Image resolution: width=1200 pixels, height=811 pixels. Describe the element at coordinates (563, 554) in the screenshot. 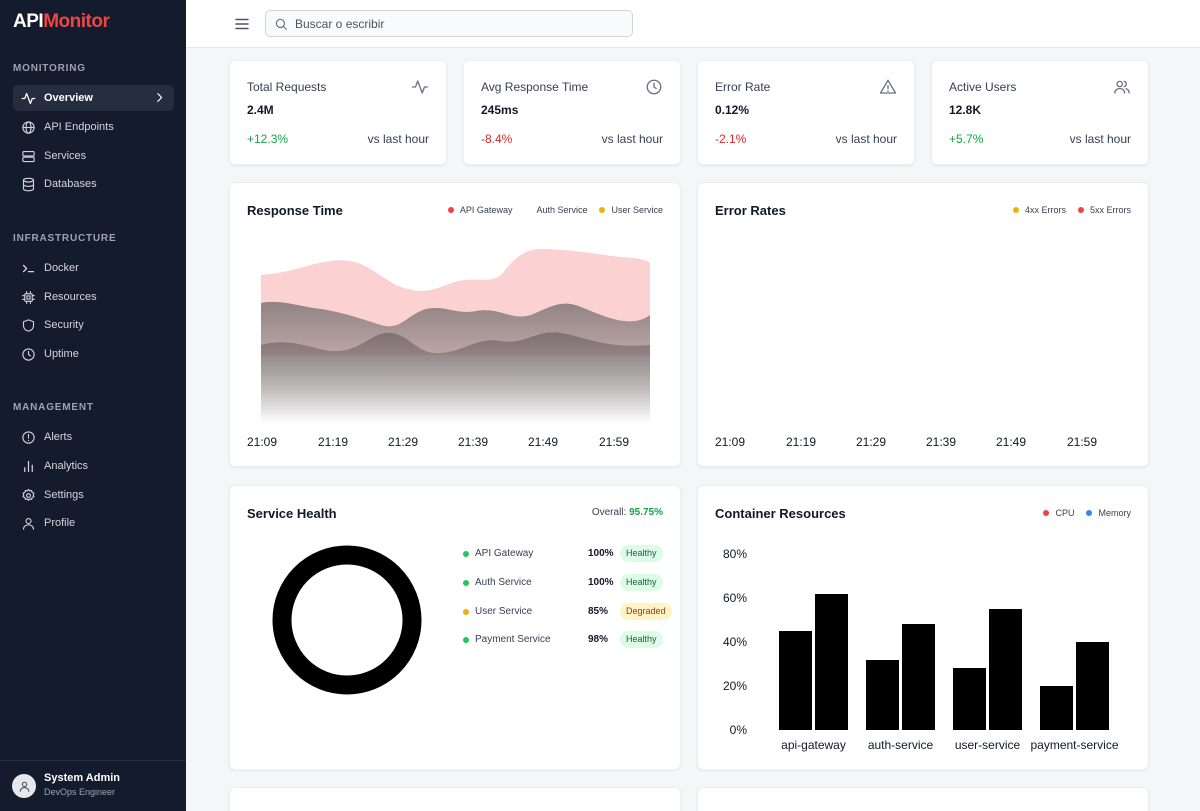

I see `health-row-api-gateway: API Gateway 100% Healthy` at that location.